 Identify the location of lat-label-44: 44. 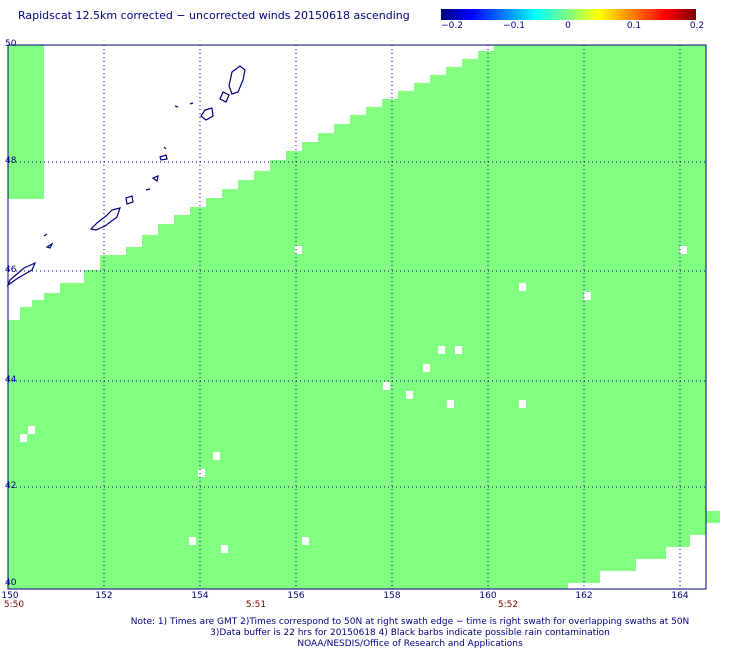
(11, 380).